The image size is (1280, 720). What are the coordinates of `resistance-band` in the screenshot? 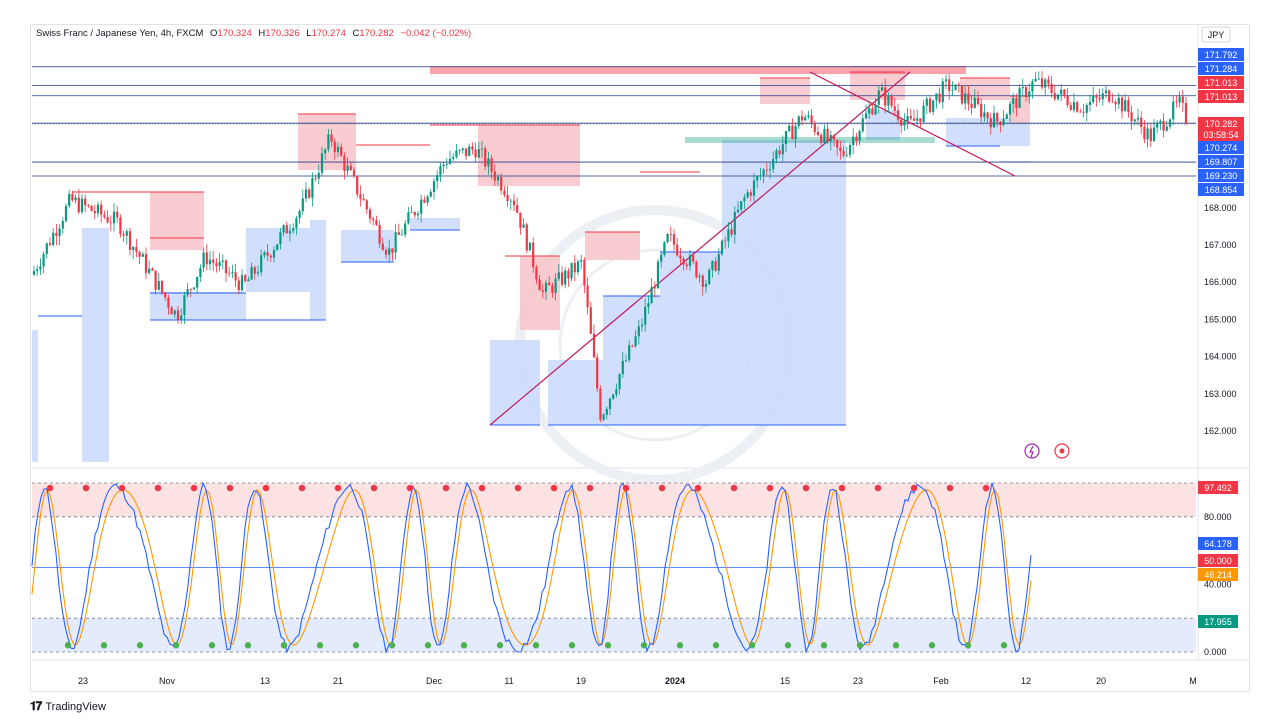 It's located at (698, 70).